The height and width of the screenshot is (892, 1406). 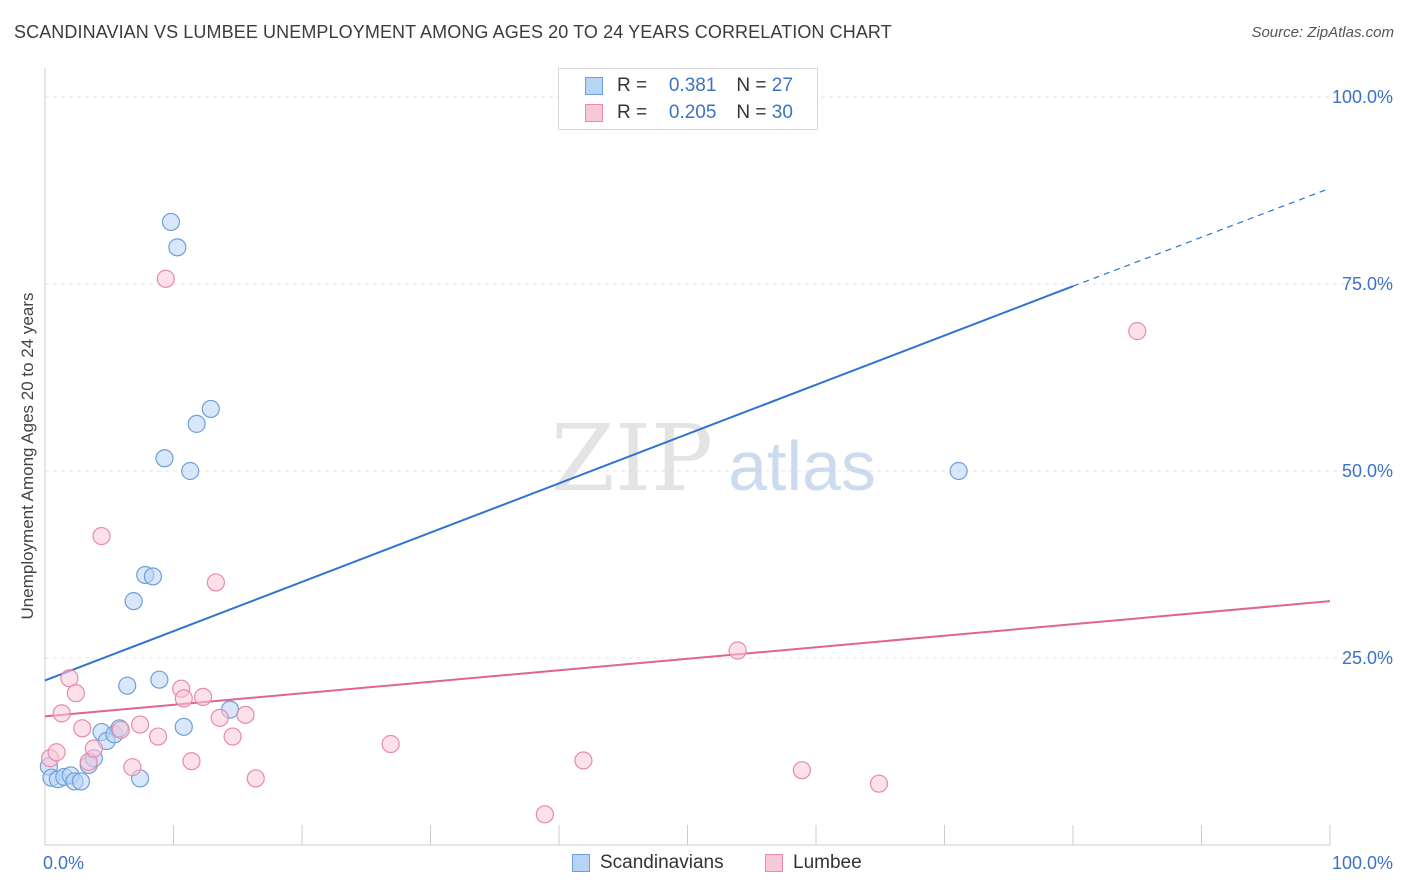 I want to click on bottom-legend-label: Scandinavians, so click(x=662, y=862).